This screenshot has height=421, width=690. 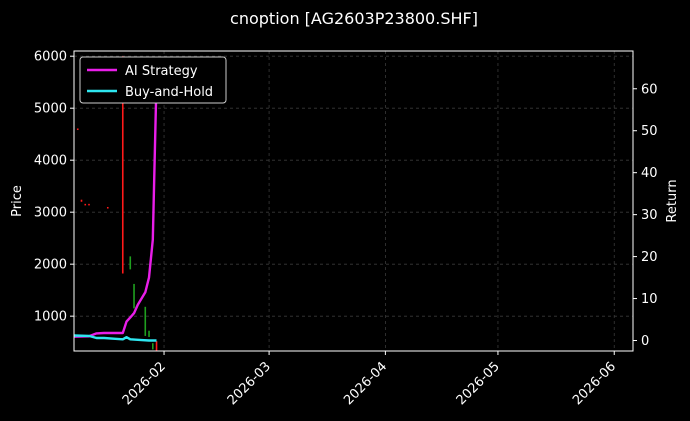 I want to click on y-tick-label-right: 20, so click(x=649, y=257).